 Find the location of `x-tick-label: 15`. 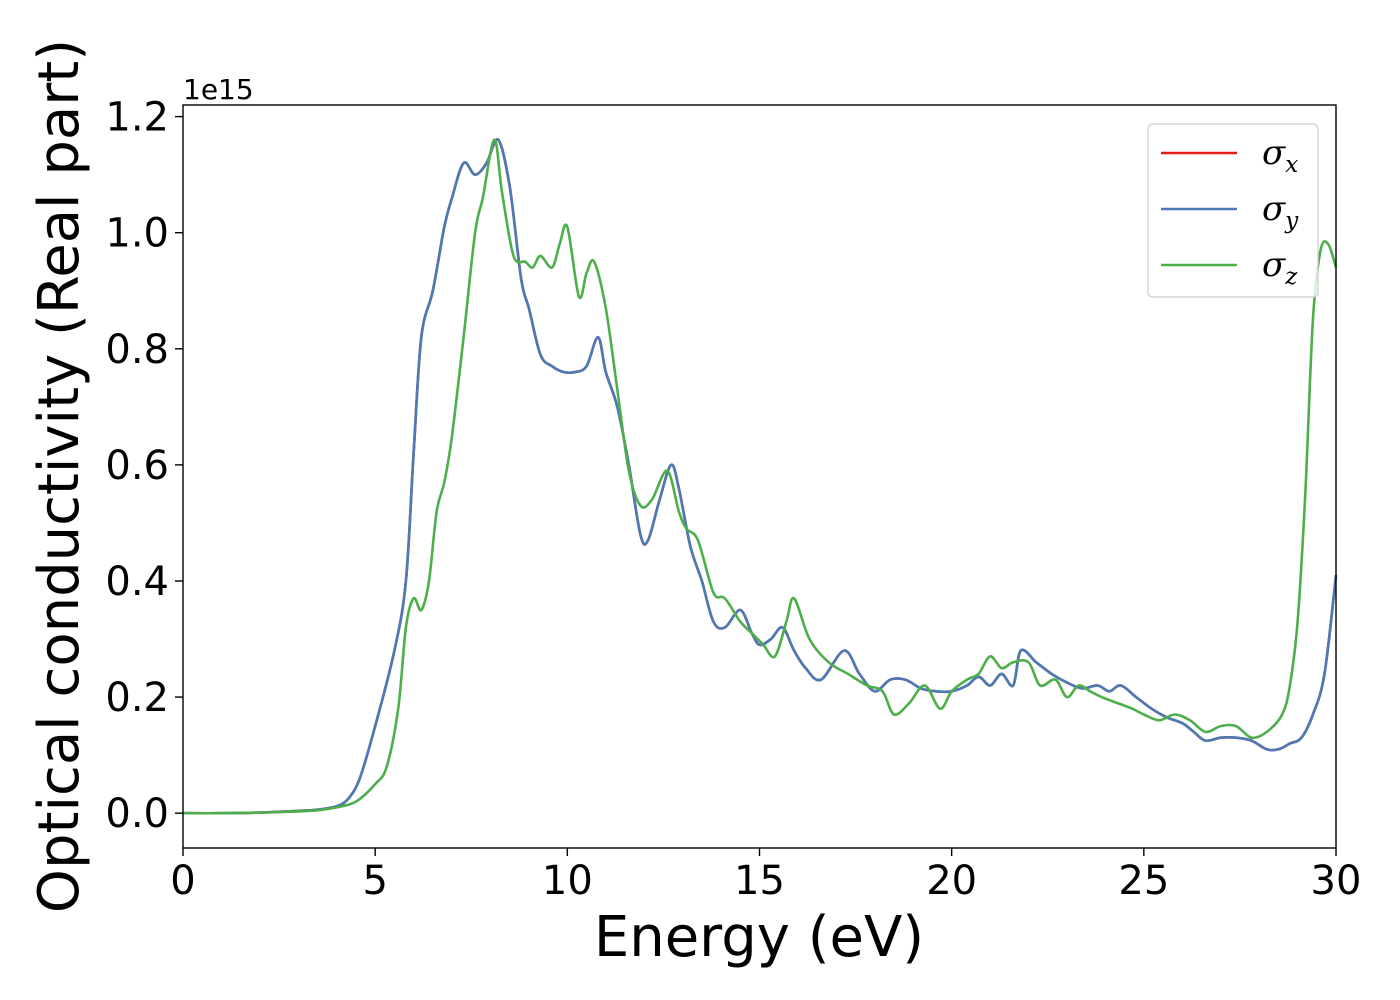

x-tick-label: 15 is located at coordinates (759, 881).